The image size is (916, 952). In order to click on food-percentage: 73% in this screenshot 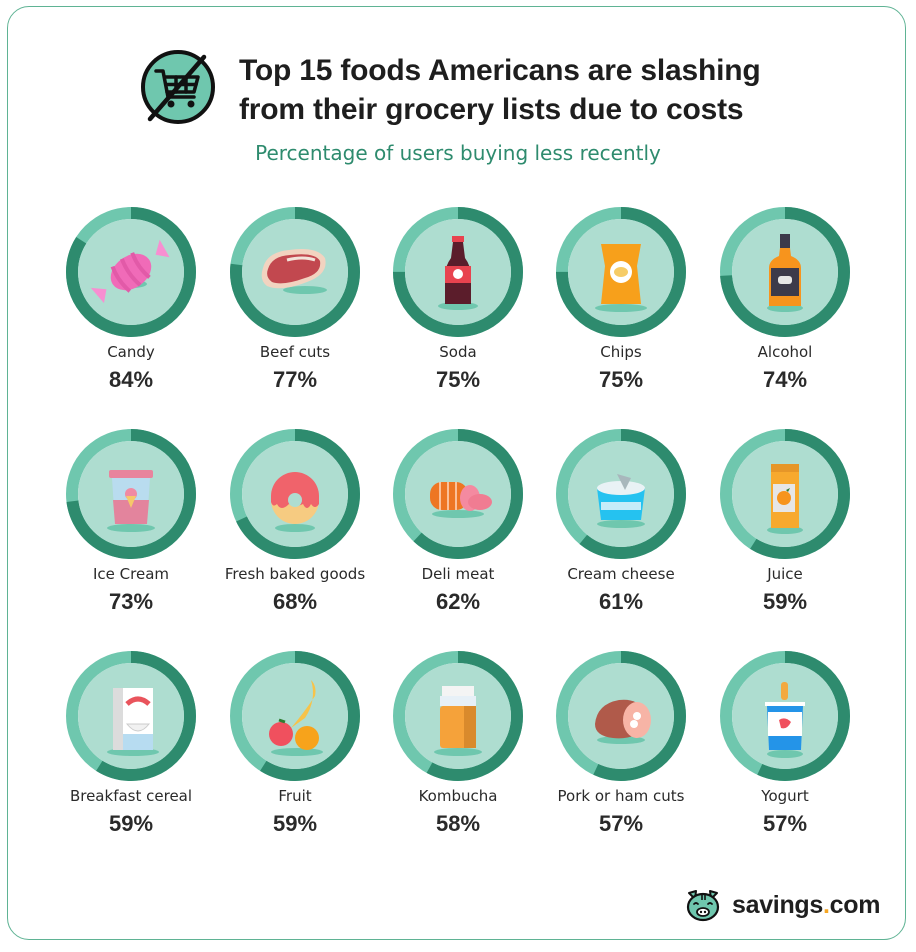, I will do `click(131, 601)`.